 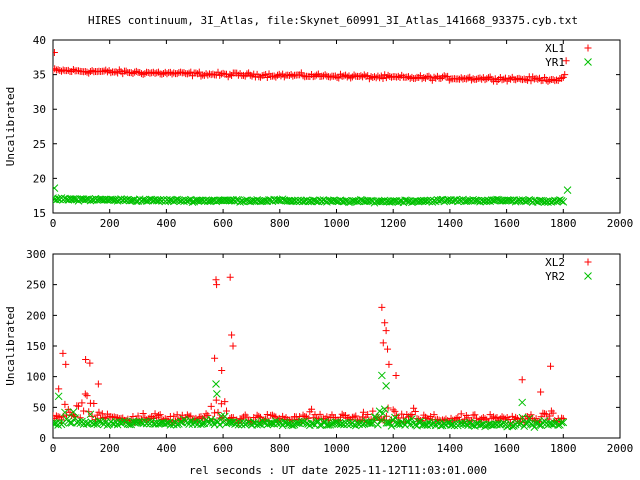 What do you see at coordinates (166, 223) in the screenshot?
I see `x-tick-label: 400` at bounding box center [166, 223].